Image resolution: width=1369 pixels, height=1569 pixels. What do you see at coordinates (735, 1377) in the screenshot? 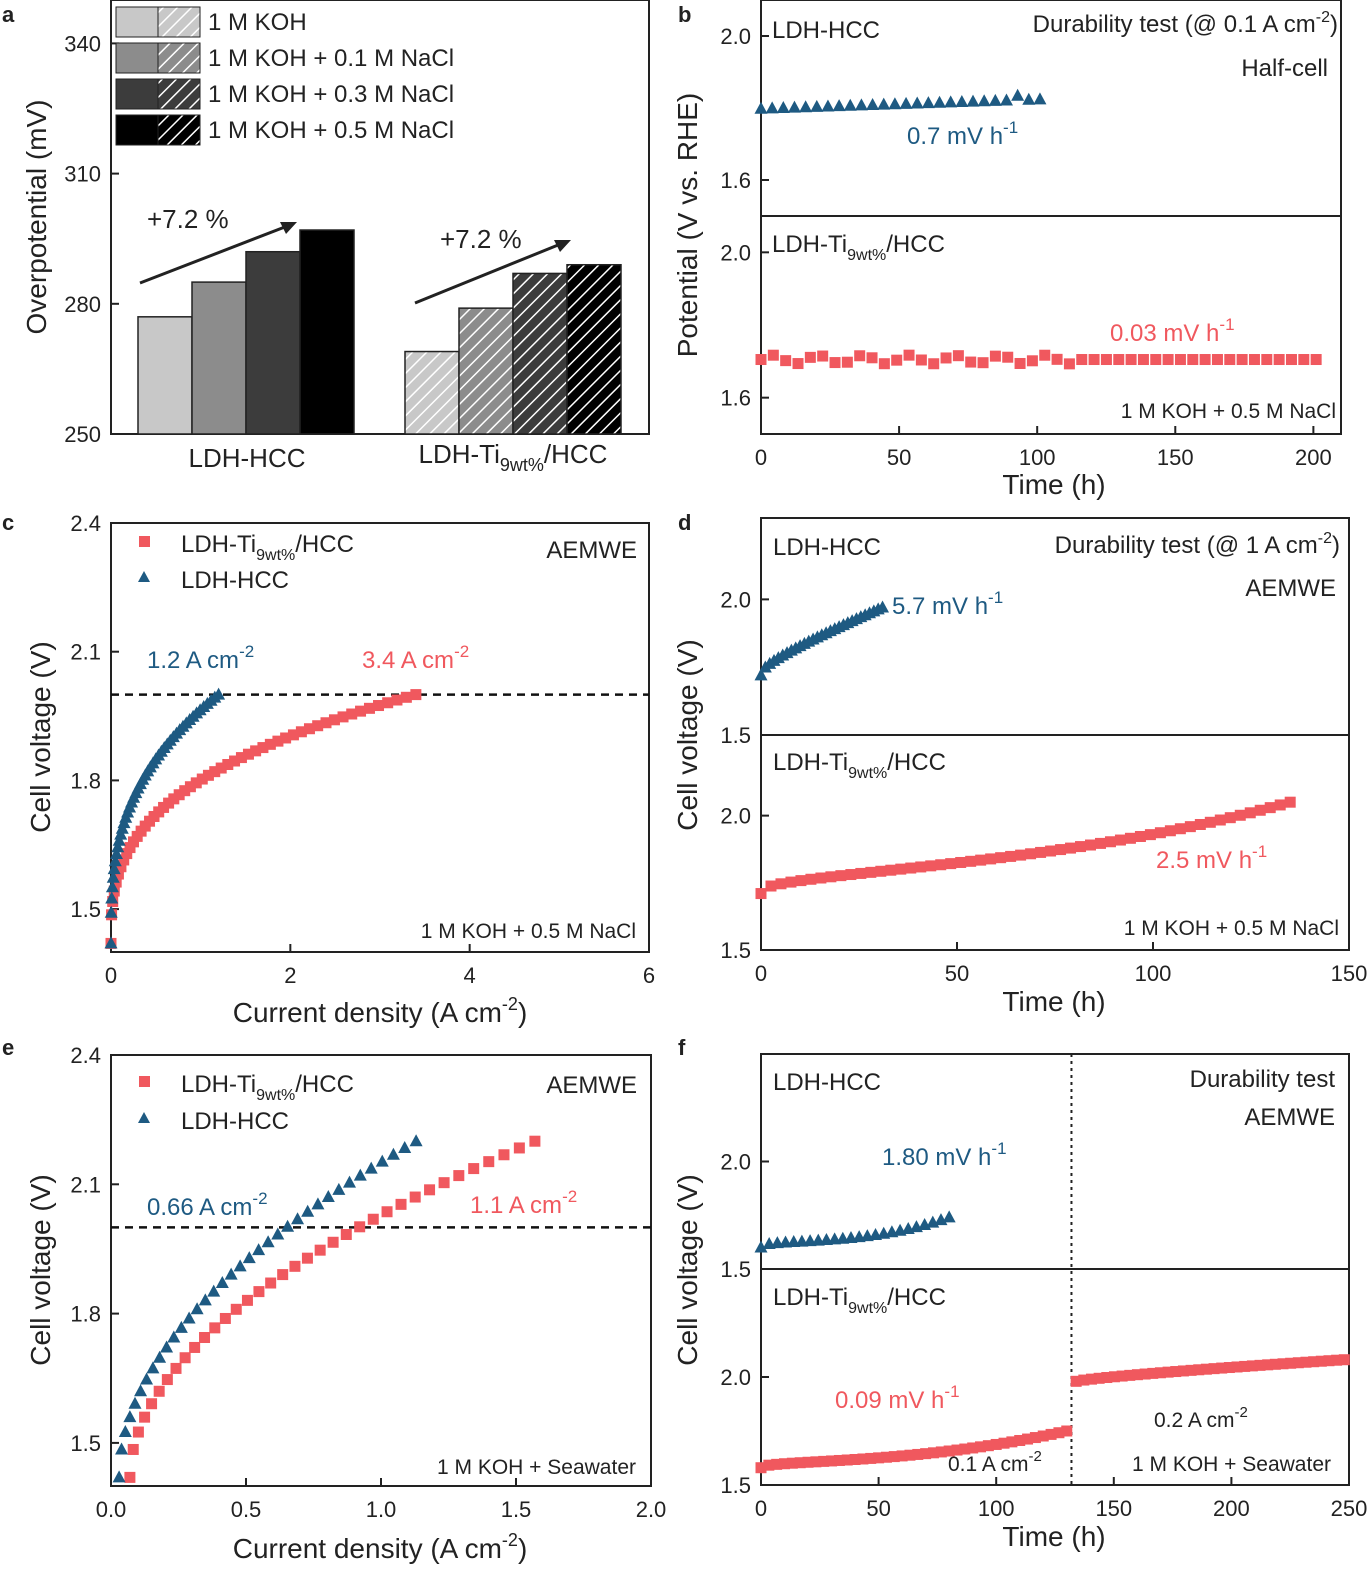
I see `panel-f-bottom-ytick-label: 2.0` at bounding box center [735, 1377].